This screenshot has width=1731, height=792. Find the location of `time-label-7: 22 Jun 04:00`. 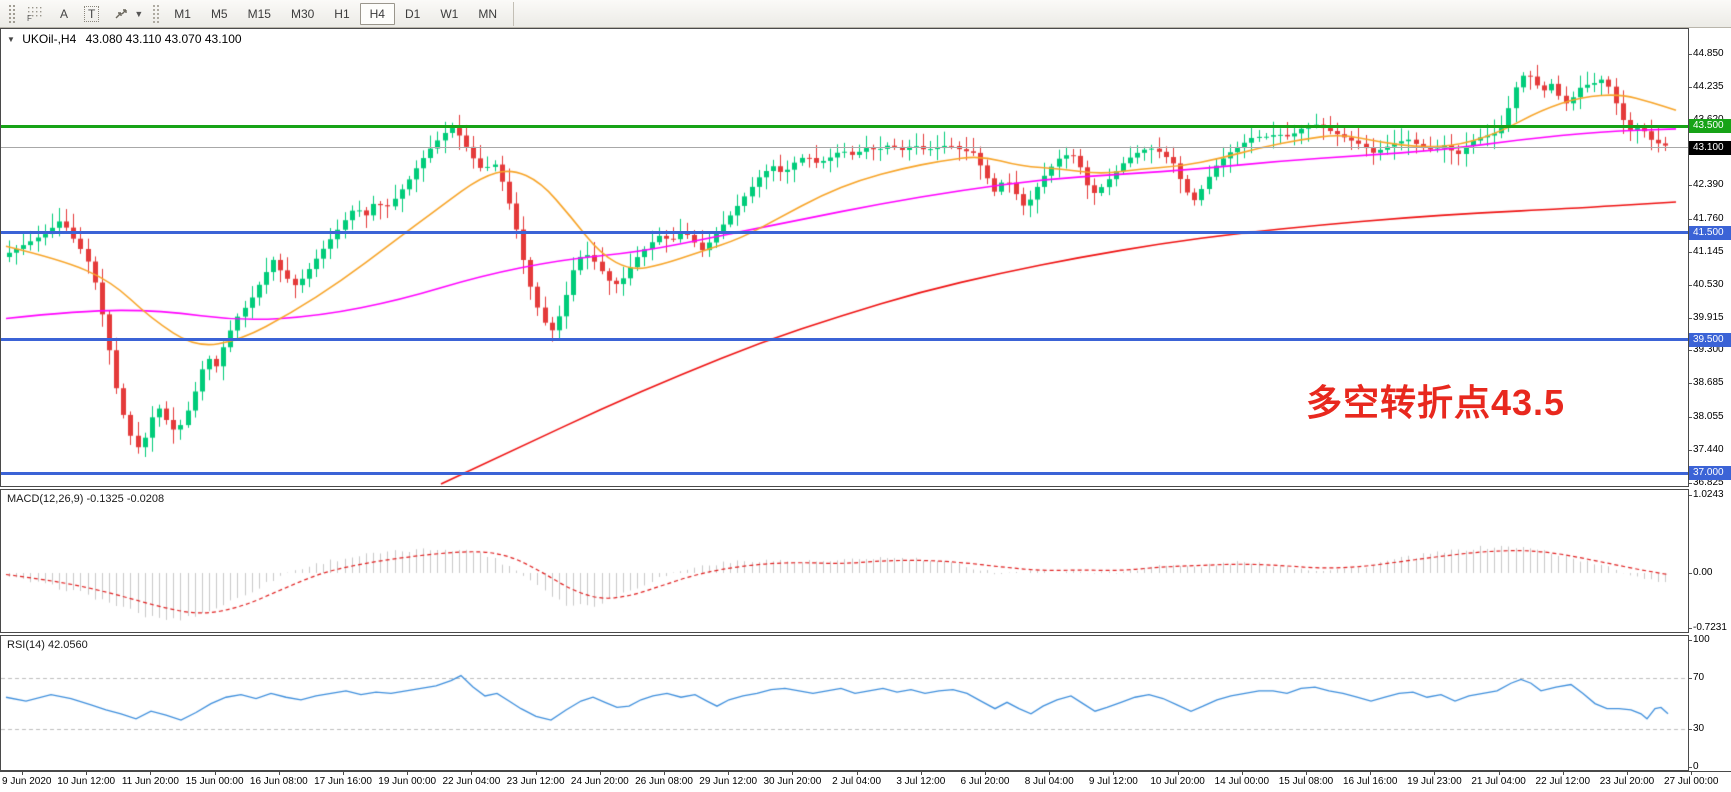

time-label-7: 22 Jun 04:00 is located at coordinates (471, 781).